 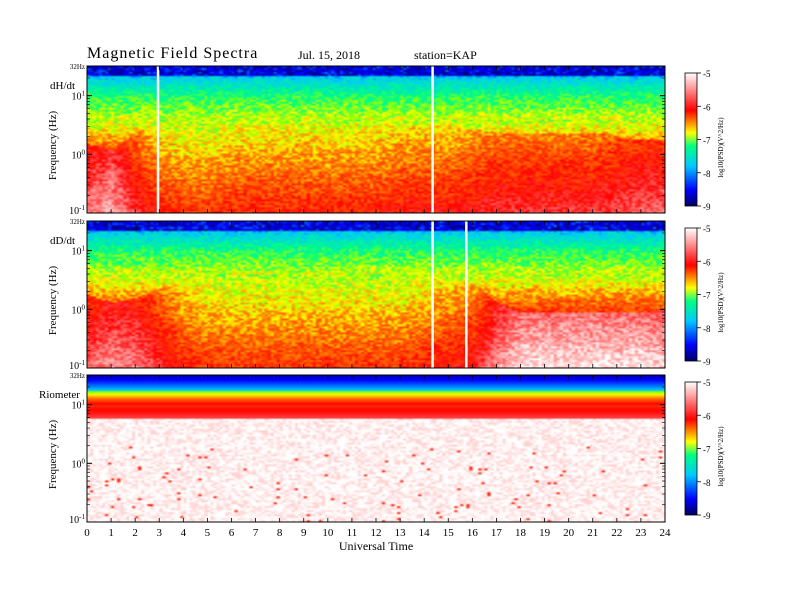 I want to click on xtick-1: 1, so click(x=111, y=533).